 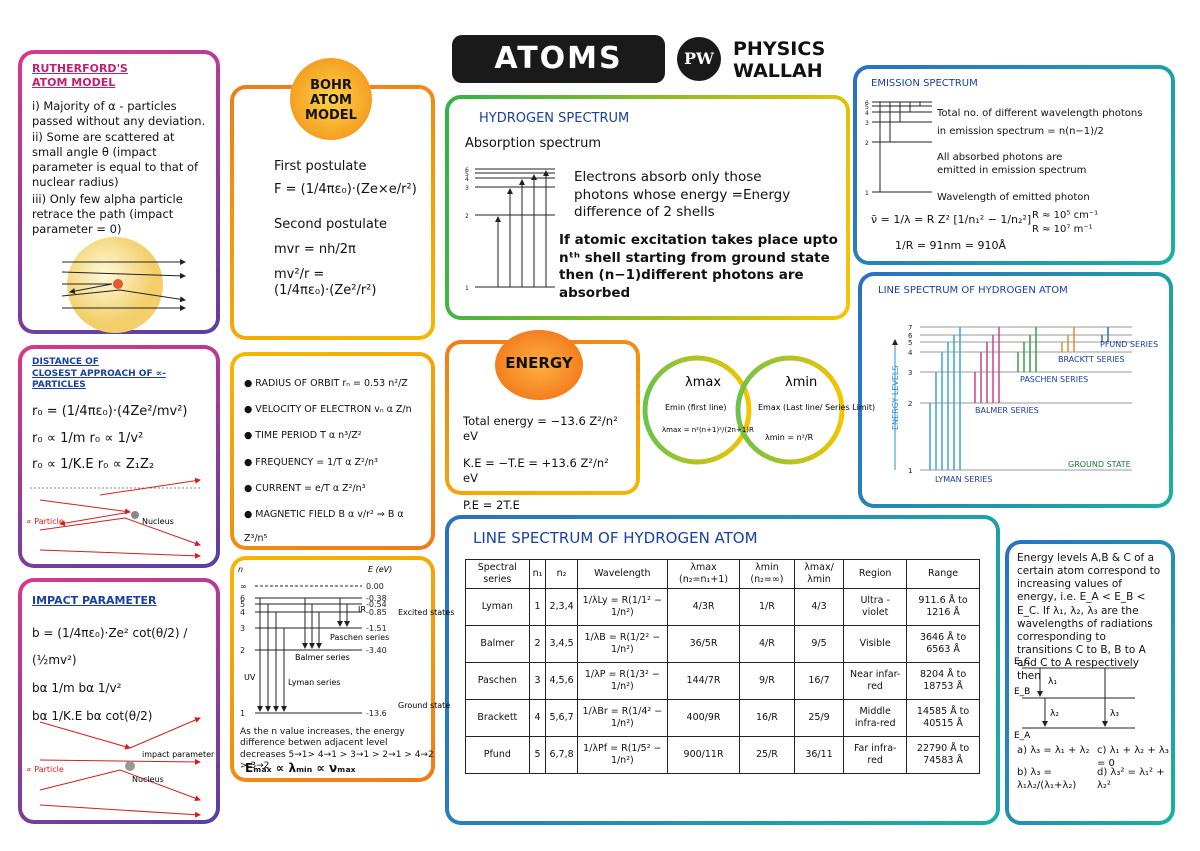 I want to click on table-cell: 4/R, so click(x=767, y=644).